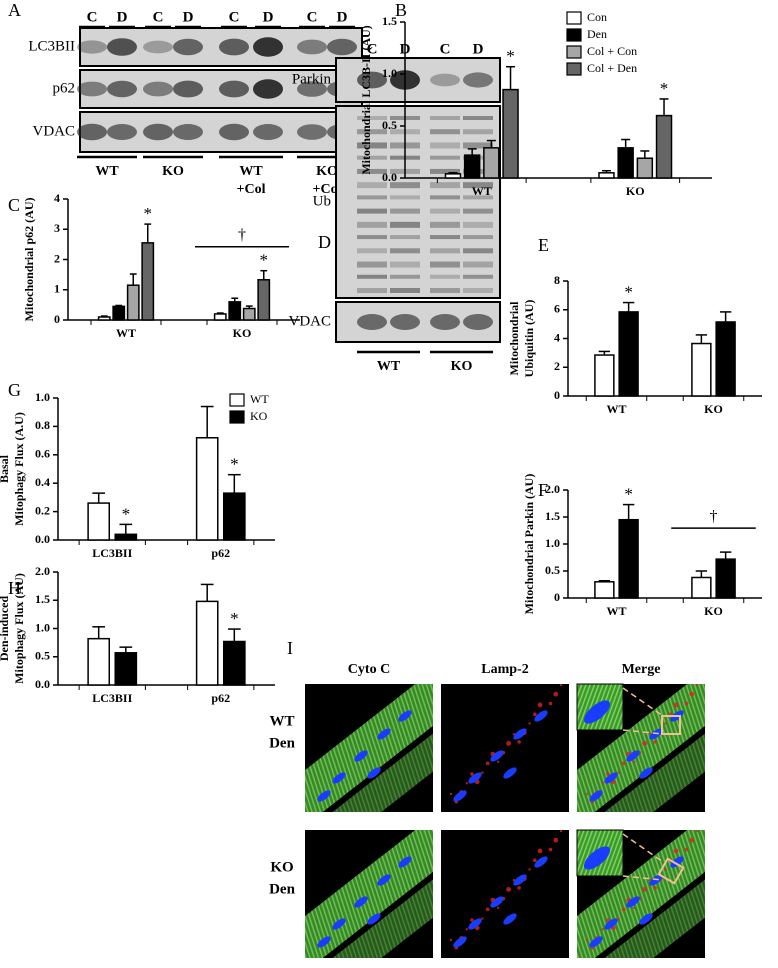 This screenshot has width=778, height=968. Describe the element at coordinates (57, 258) in the screenshot. I see `y-tick-label: 2` at that location.